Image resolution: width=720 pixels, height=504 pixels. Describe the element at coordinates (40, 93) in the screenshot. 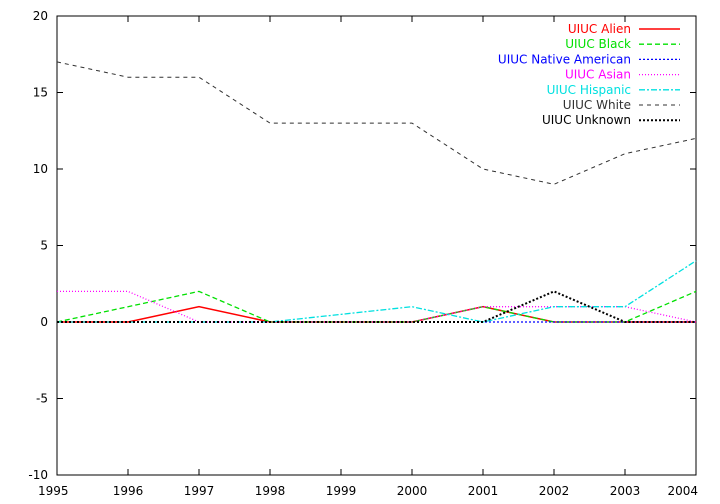

I see `y-tick-label: 15` at that location.